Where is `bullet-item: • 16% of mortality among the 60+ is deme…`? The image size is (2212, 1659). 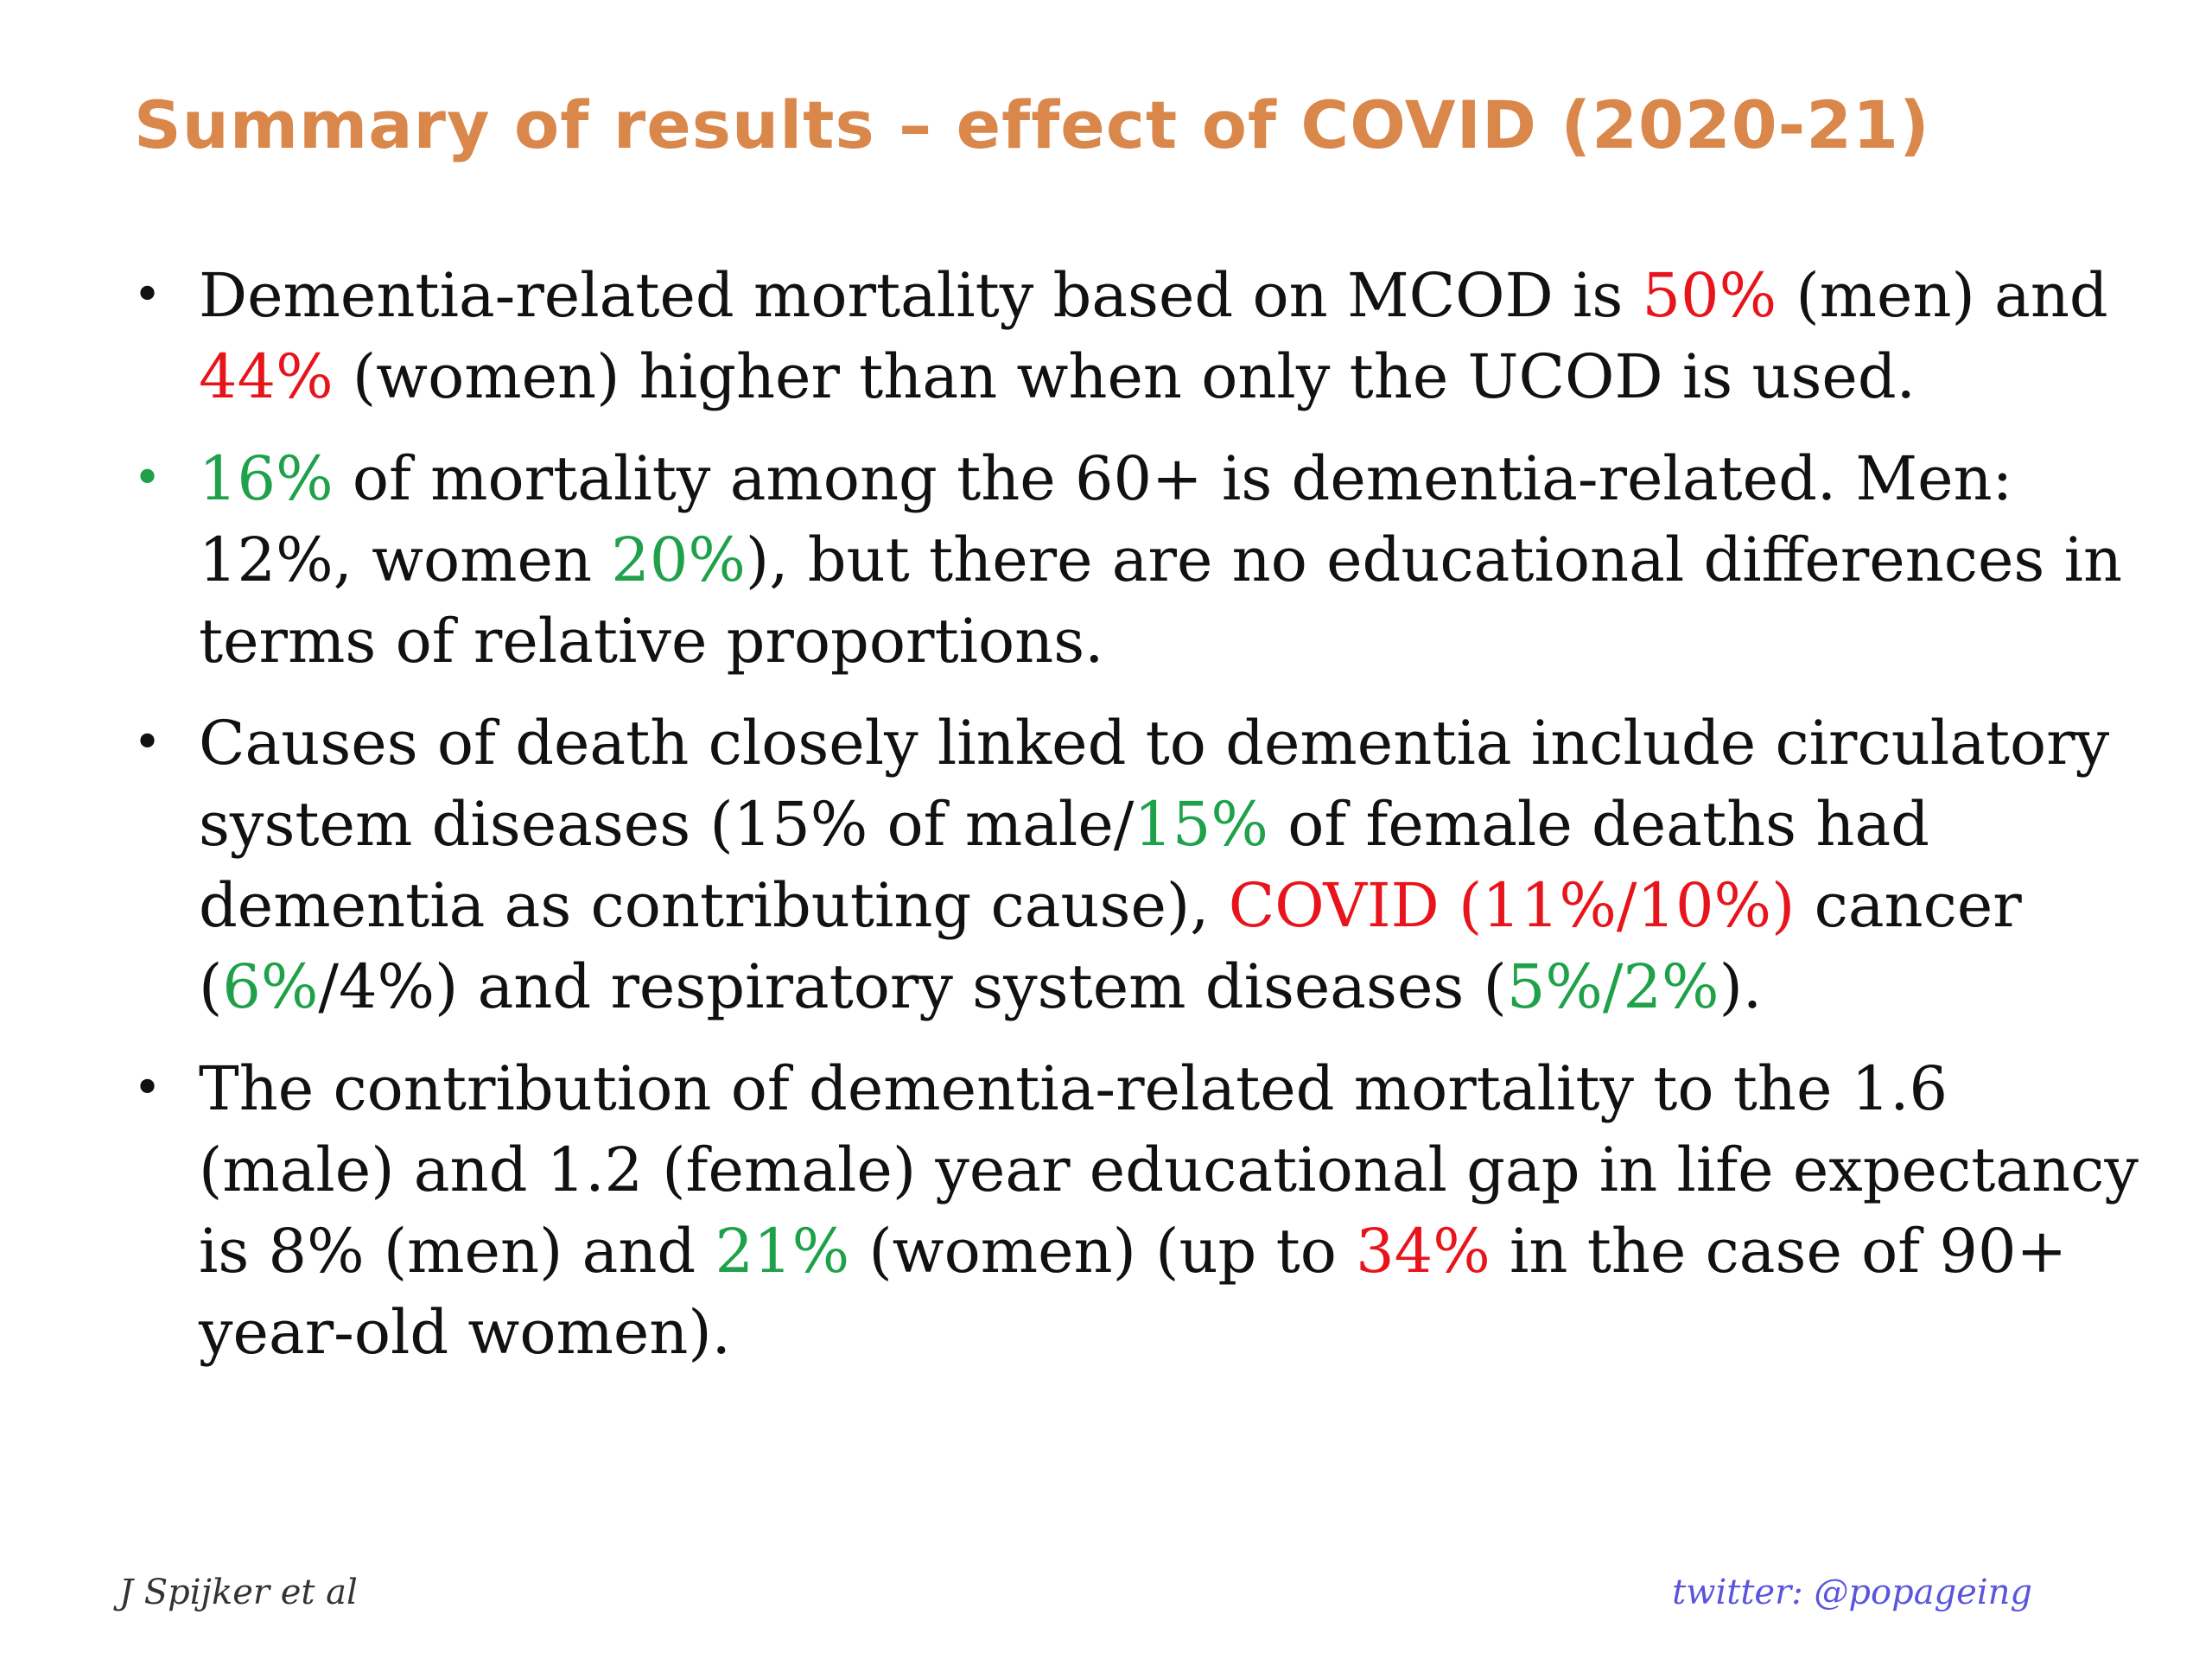
bullet-item: • 16% of mortality among the 60+ is deme… is located at coordinates (1136, 560).